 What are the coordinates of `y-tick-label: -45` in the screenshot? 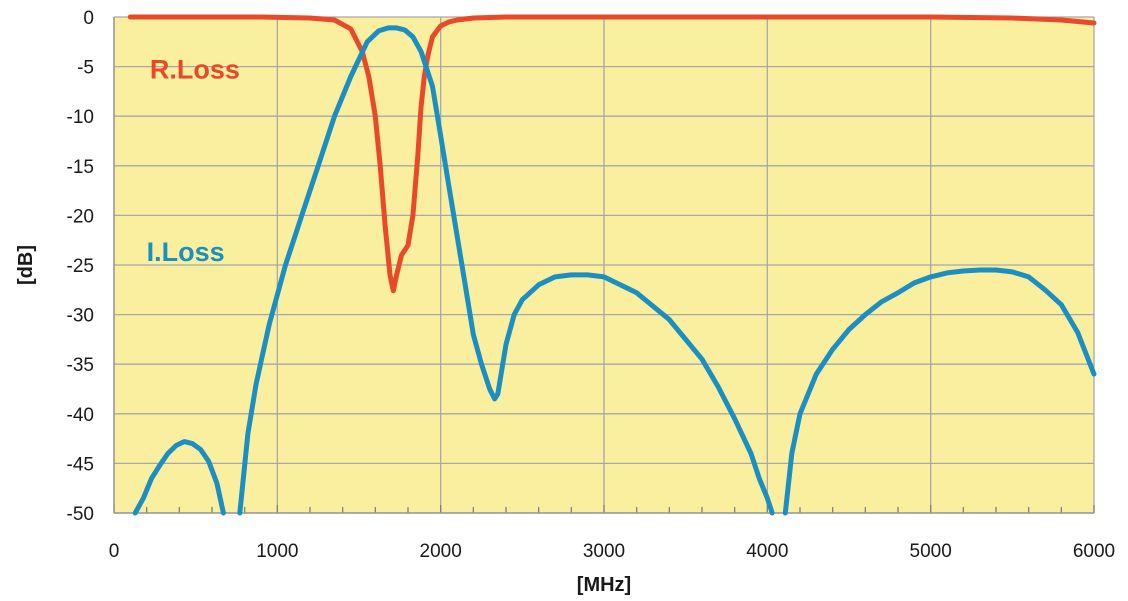 It's located at (80, 464).